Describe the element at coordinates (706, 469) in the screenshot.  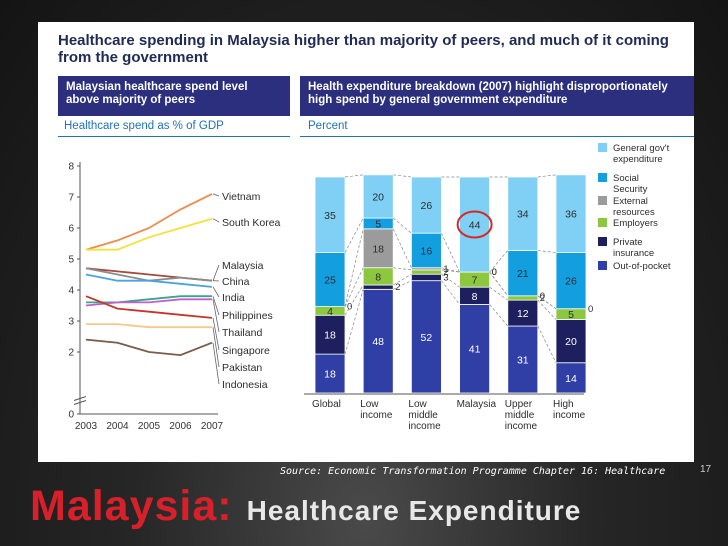
I see `page-number: 17` at that location.